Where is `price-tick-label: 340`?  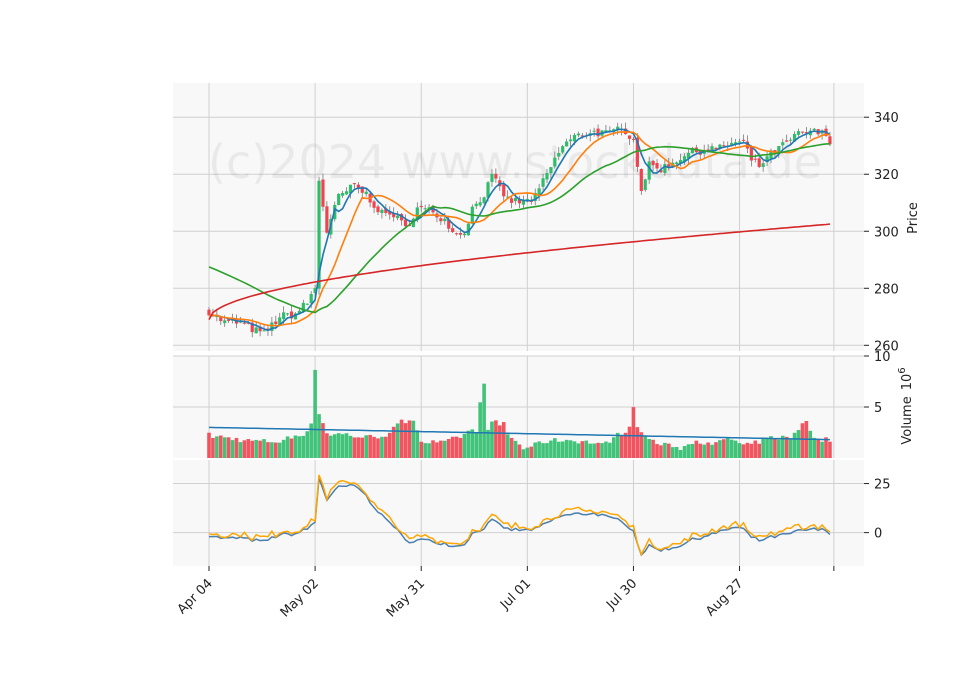 price-tick-label: 340 is located at coordinates (886, 118).